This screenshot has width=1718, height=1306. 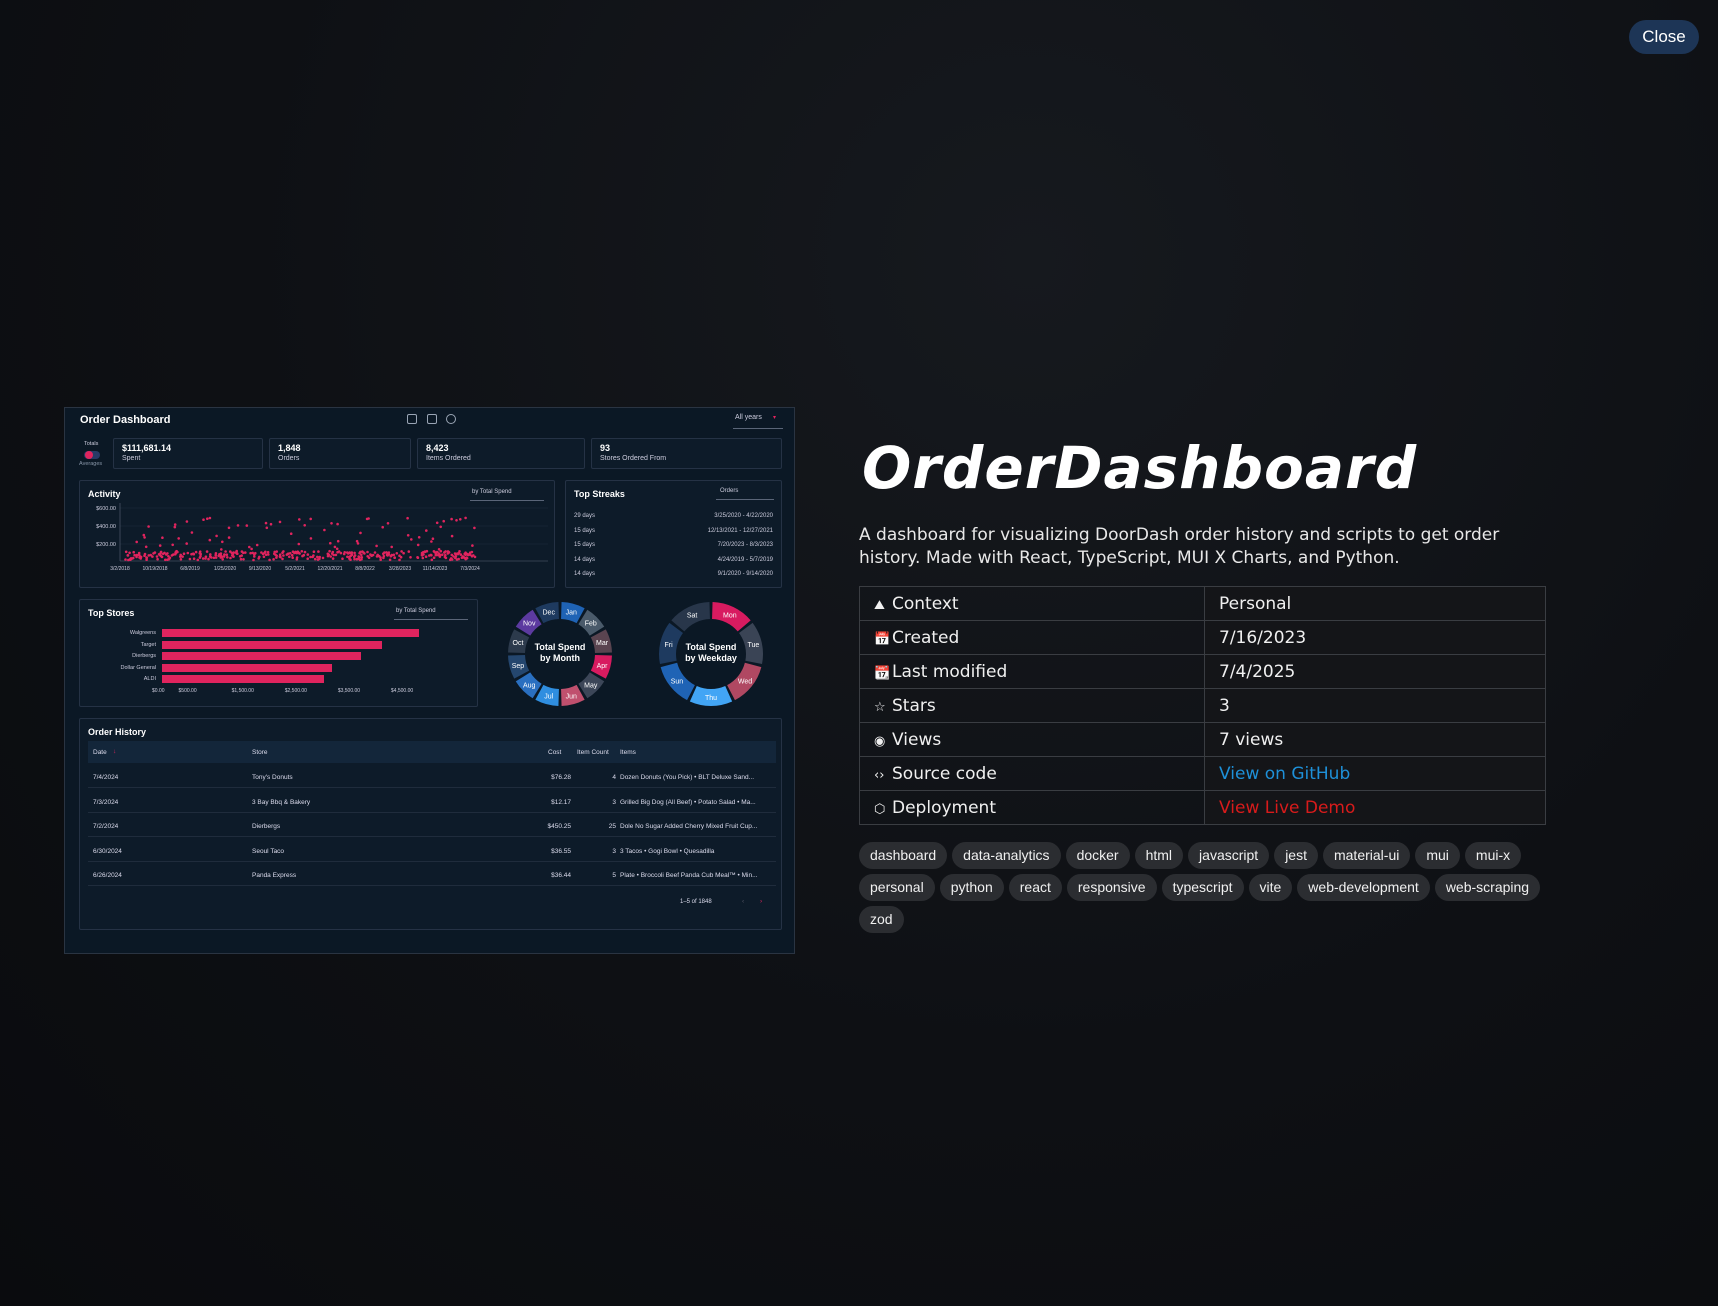 What do you see at coordinates (669, 645) in the screenshot?
I see `donut-label: Fri` at bounding box center [669, 645].